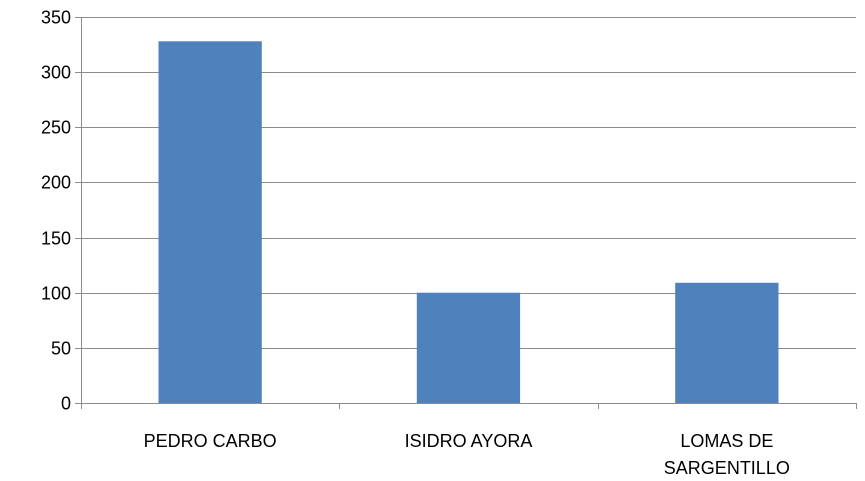 This screenshot has height=481, width=865. Describe the element at coordinates (56, 128) in the screenshot. I see `y-tick-label: 250` at that location.